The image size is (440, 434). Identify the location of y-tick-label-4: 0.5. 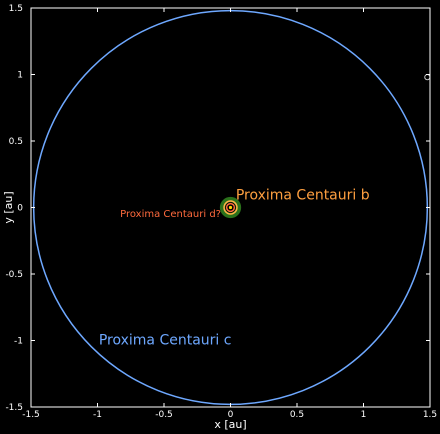
(16, 142).